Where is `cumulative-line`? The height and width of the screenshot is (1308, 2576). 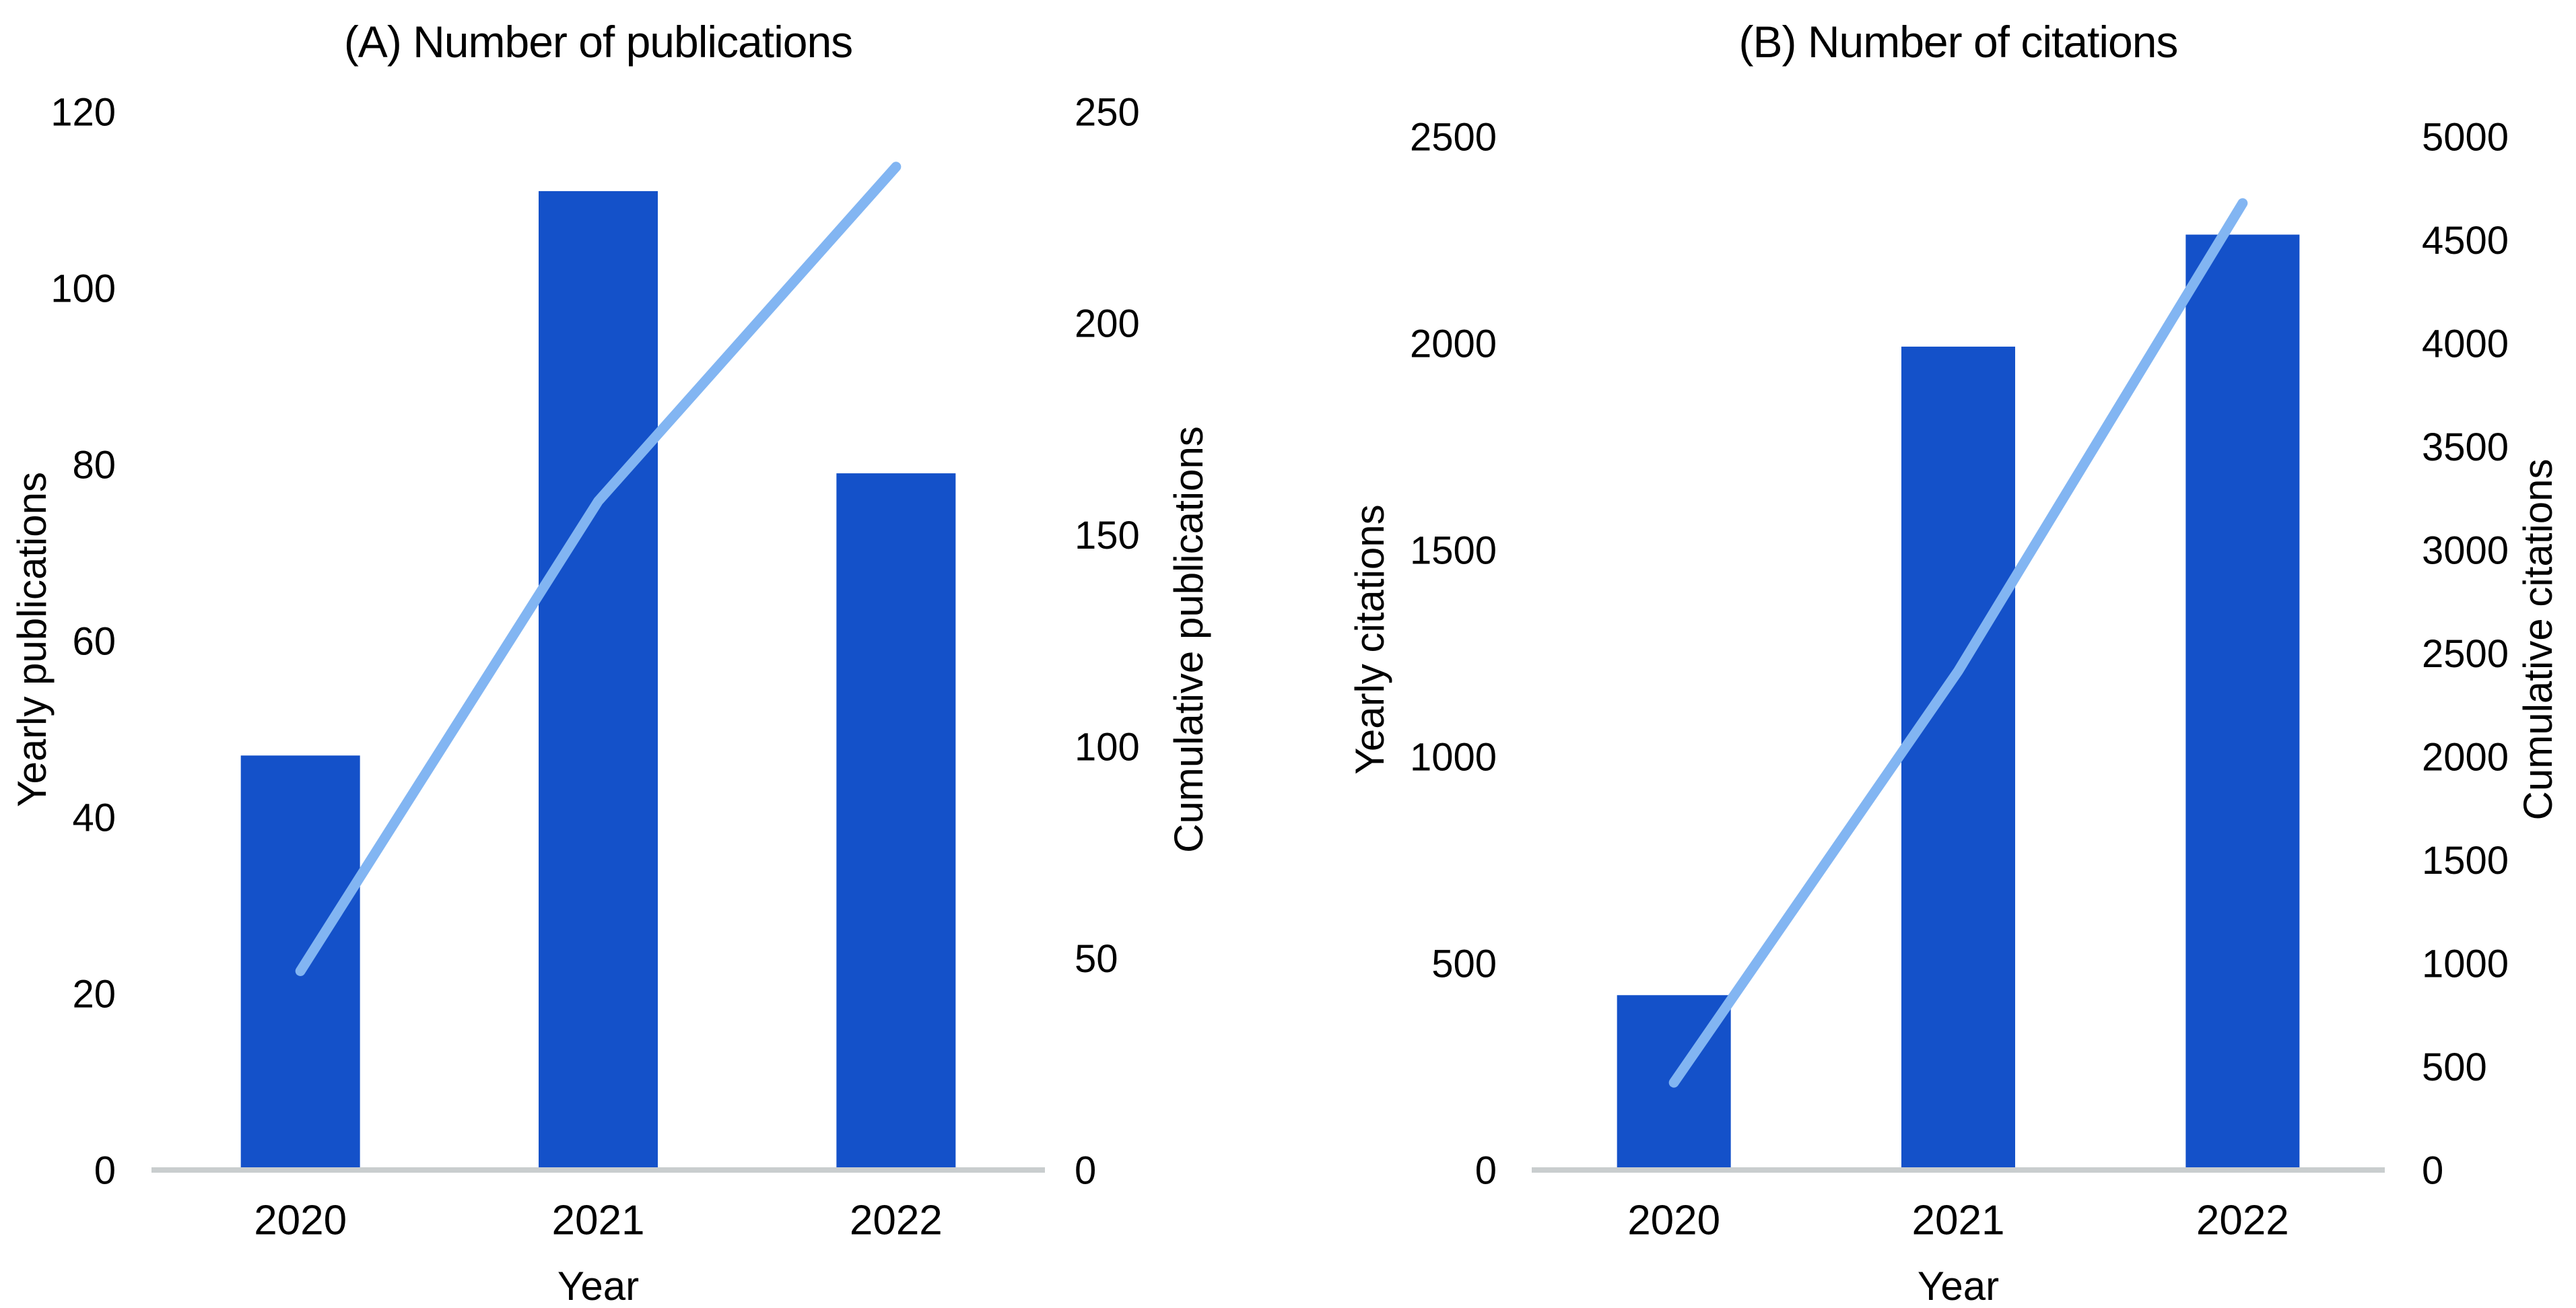
cumulative-line is located at coordinates (598, 569).